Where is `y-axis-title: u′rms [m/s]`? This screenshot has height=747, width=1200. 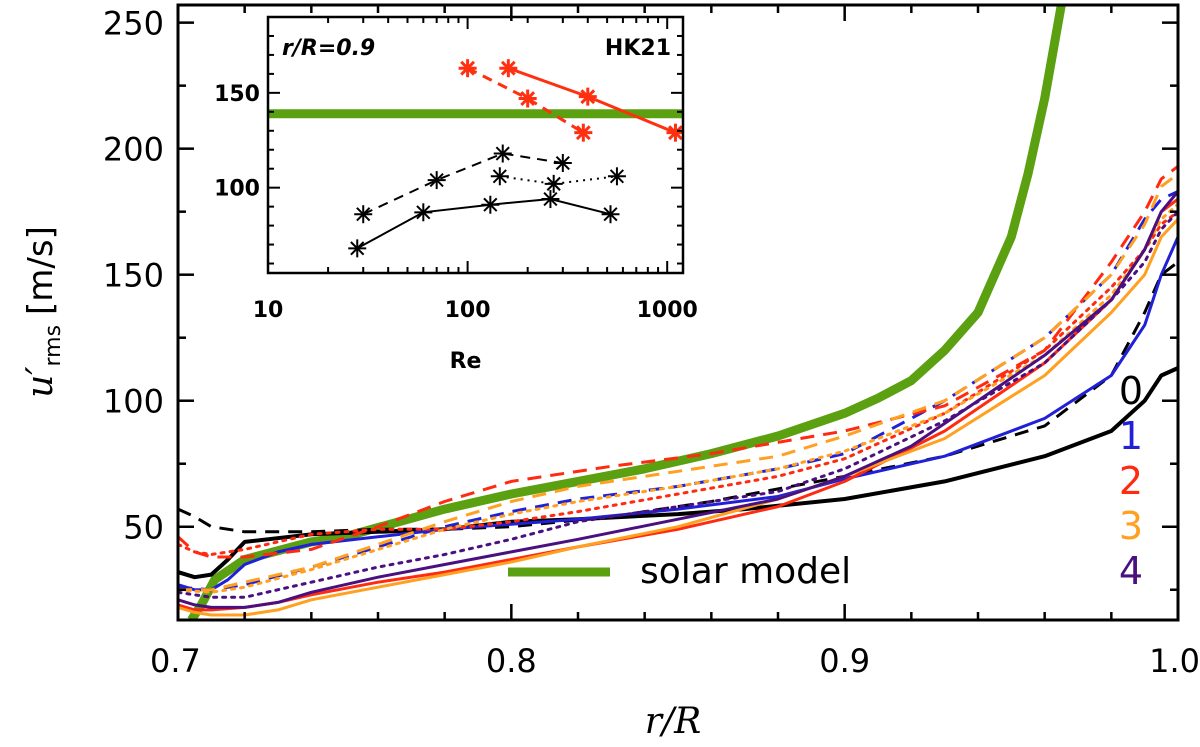 y-axis-title: u′rms [m/s] is located at coordinates (43, 312).